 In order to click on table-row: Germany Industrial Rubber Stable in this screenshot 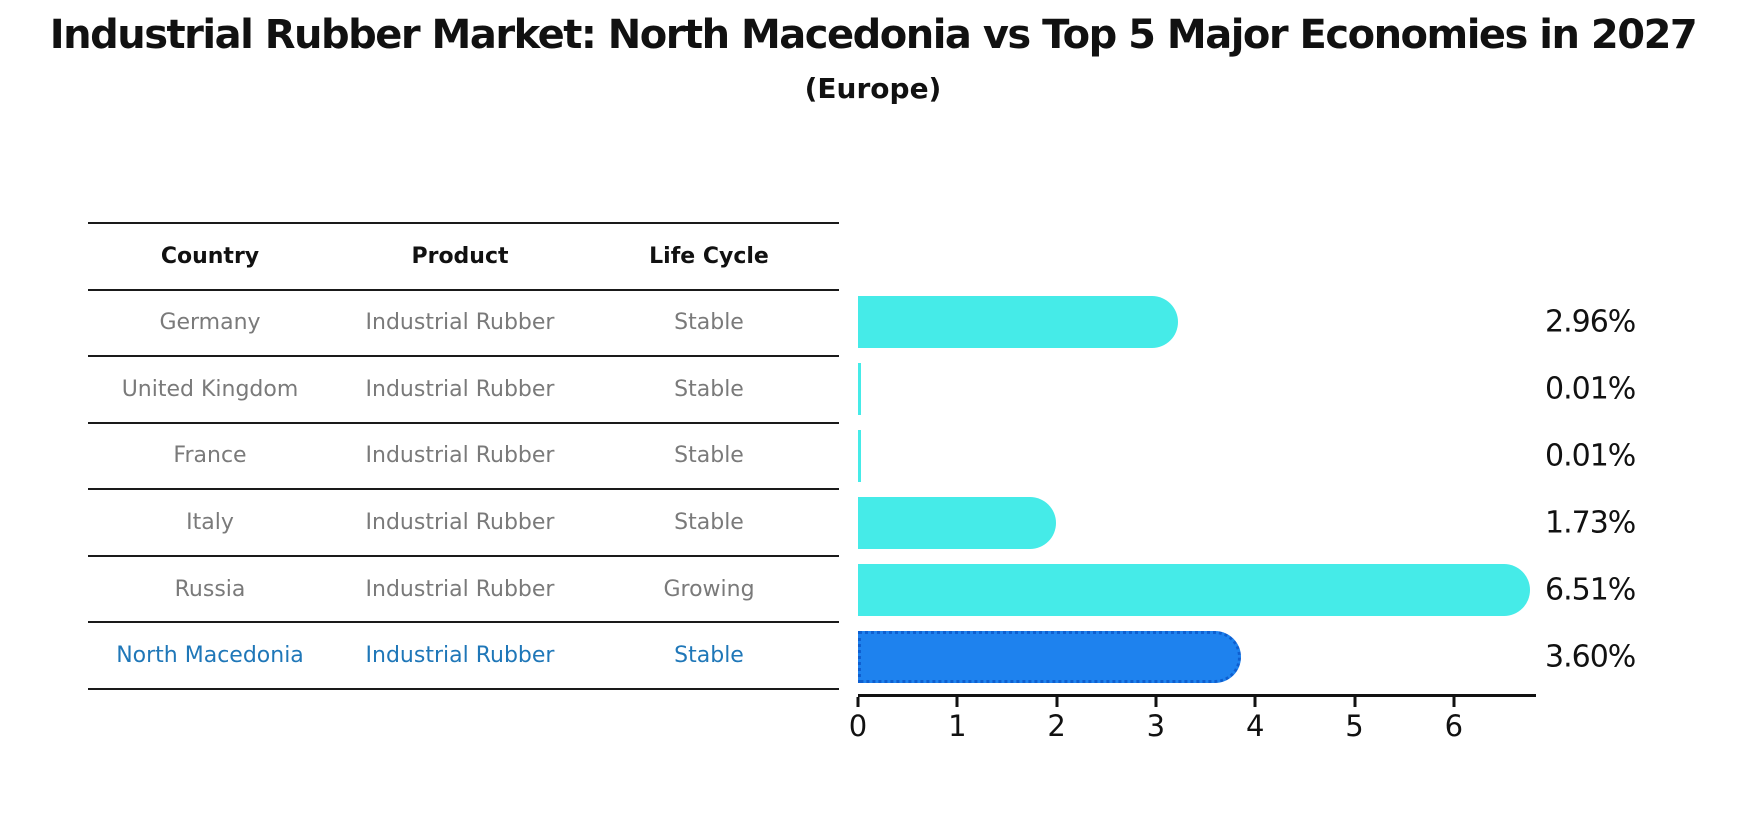, I will do `click(463, 322)`.